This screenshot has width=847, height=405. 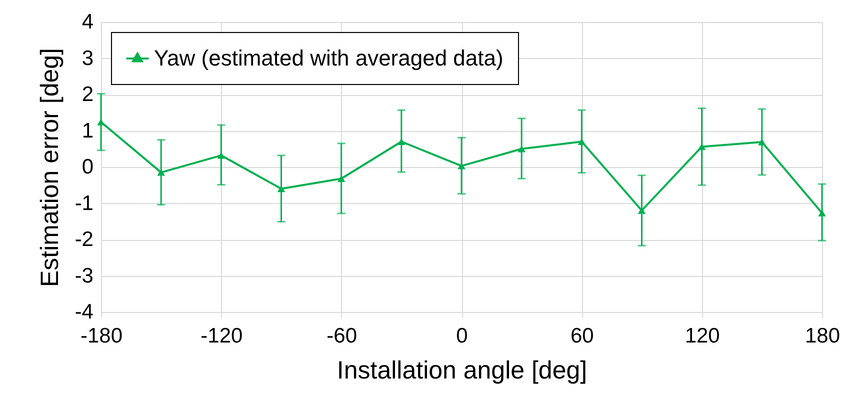 What do you see at coordinates (88, 22) in the screenshot?
I see `y-tick-label: 4` at bounding box center [88, 22].